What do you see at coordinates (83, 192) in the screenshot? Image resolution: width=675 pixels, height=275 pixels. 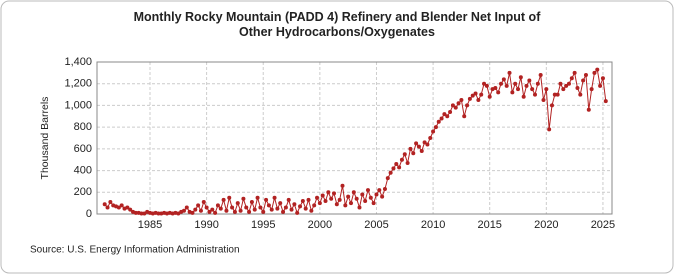 I see `y-tick-label: 200` at bounding box center [83, 192].